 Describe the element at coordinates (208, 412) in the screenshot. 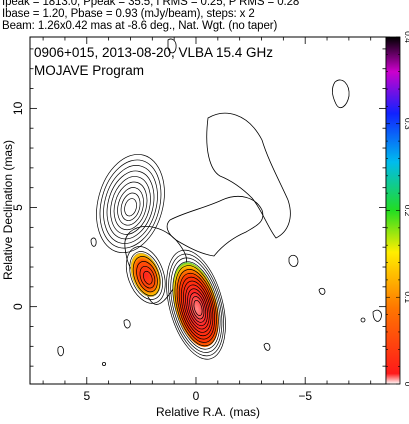

I see `x-axis-label: Relative R.A. (mas)` at that location.